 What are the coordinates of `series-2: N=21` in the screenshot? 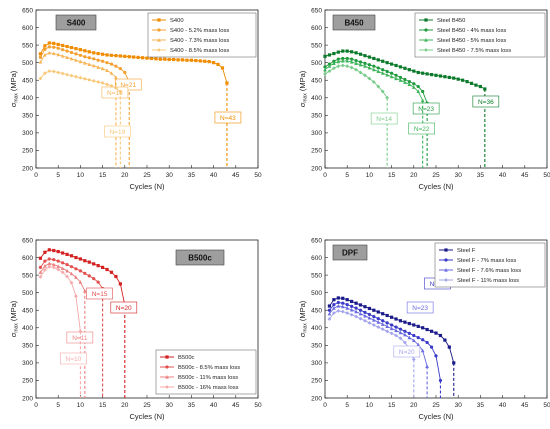 It's located at (90, 106).